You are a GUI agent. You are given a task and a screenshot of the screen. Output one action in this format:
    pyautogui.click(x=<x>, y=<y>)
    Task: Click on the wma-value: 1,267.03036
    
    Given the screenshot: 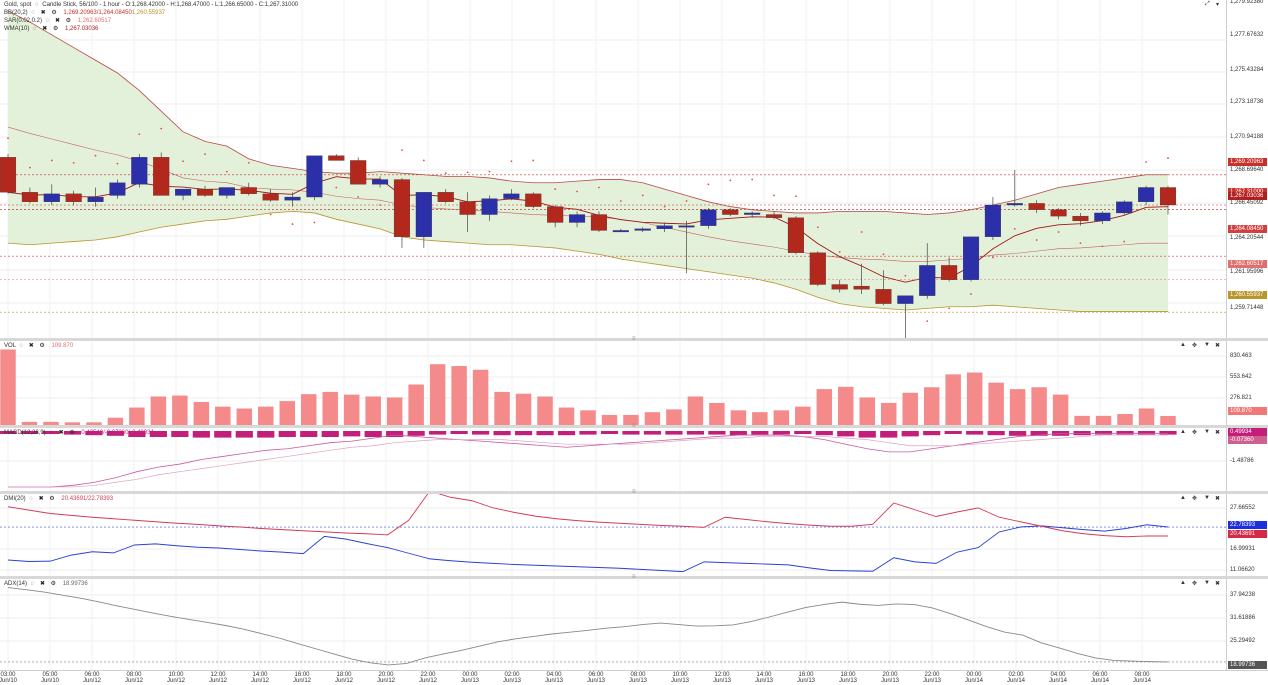 What is the action you would take?
    pyautogui.click(x=82, y=29)
    